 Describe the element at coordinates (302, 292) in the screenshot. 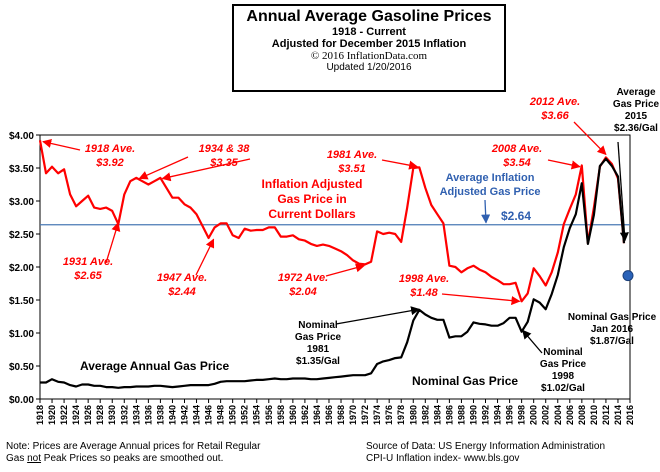

I see `annotation-1972-value: $2.04` at that location.